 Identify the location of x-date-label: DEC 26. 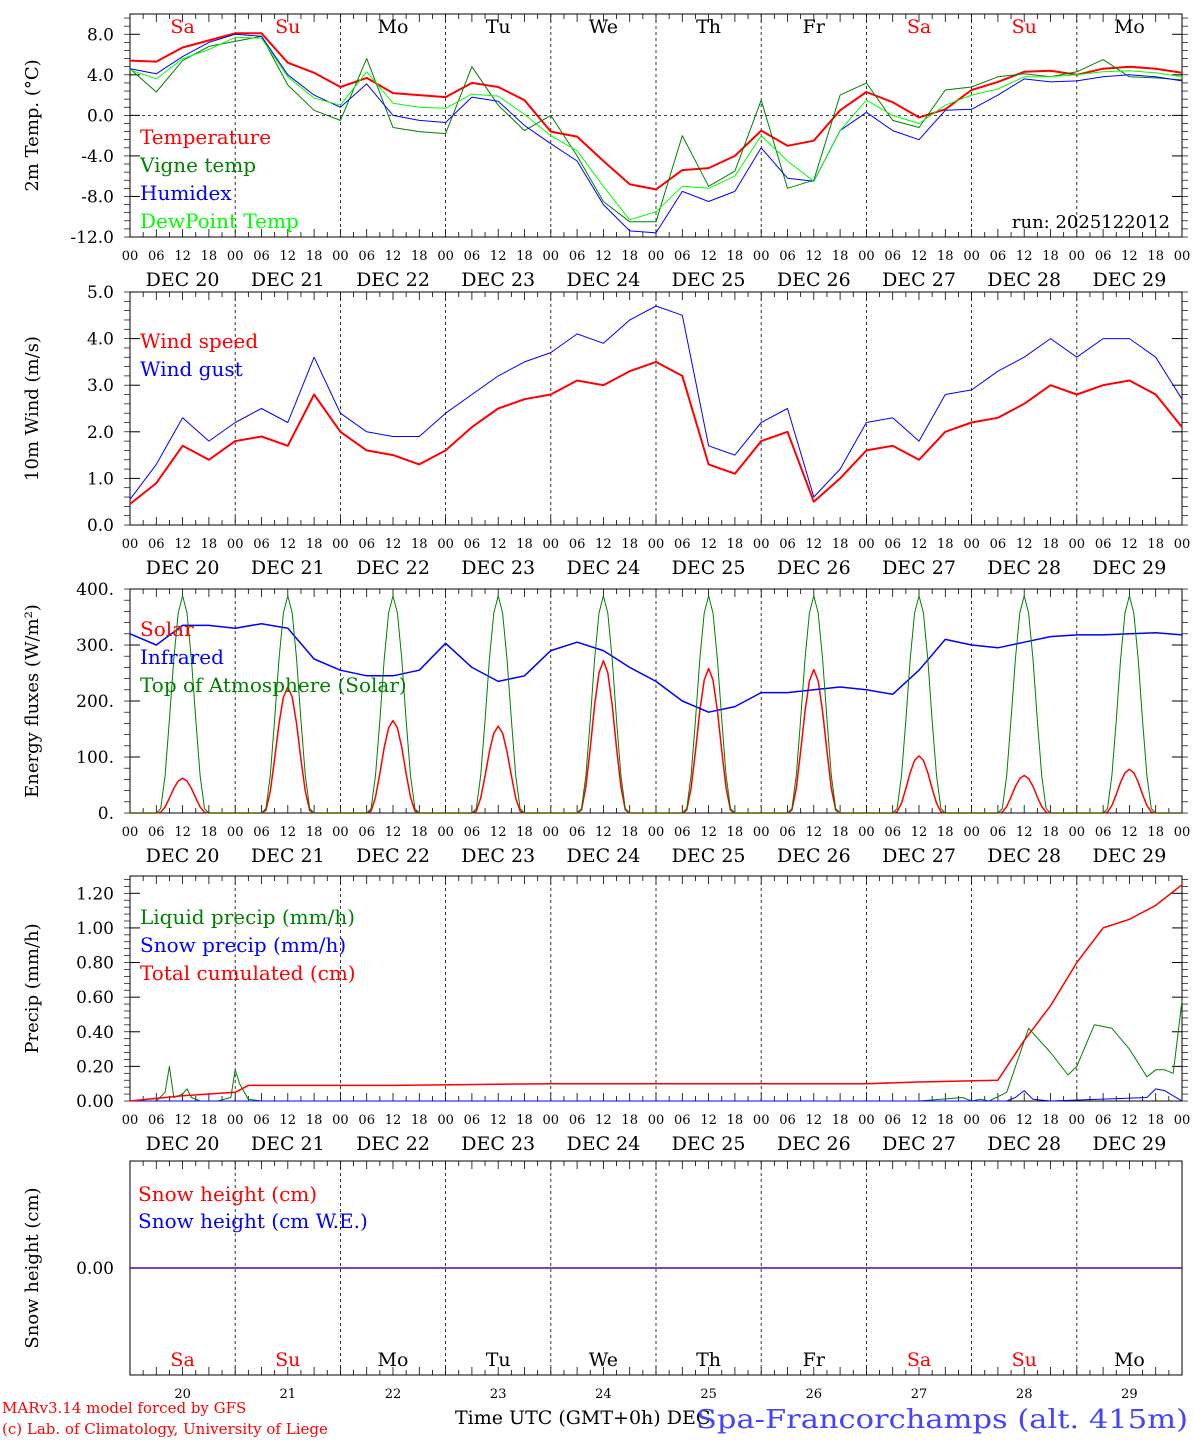
(814, 1144).